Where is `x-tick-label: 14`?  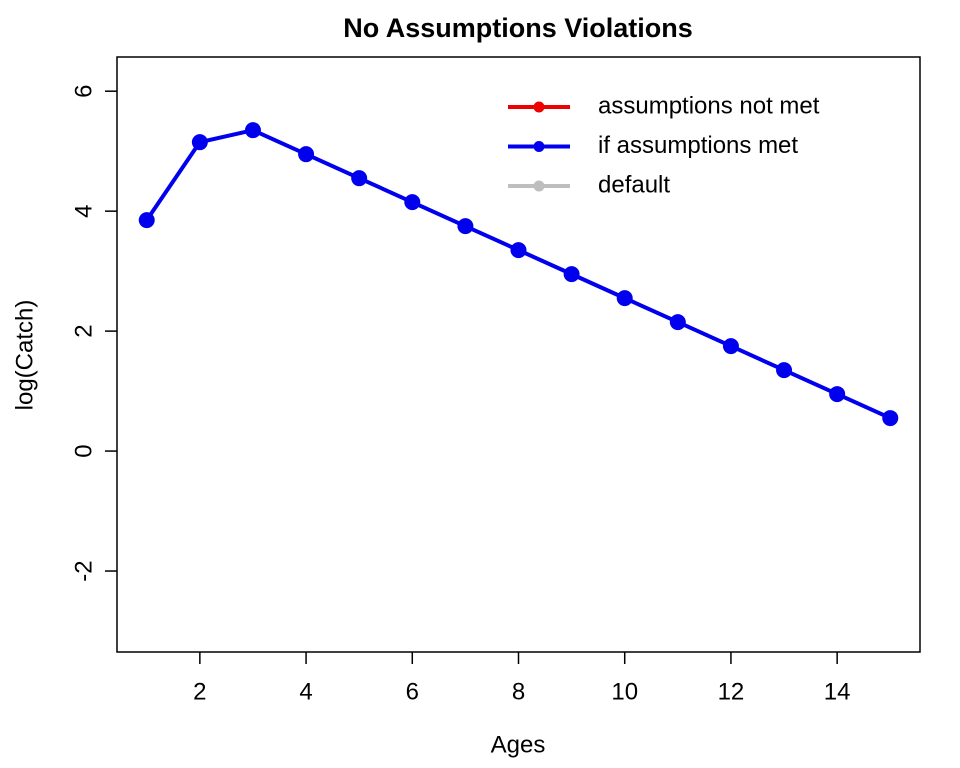 x-tick-label: 14 is located at coordinates (837, 691).